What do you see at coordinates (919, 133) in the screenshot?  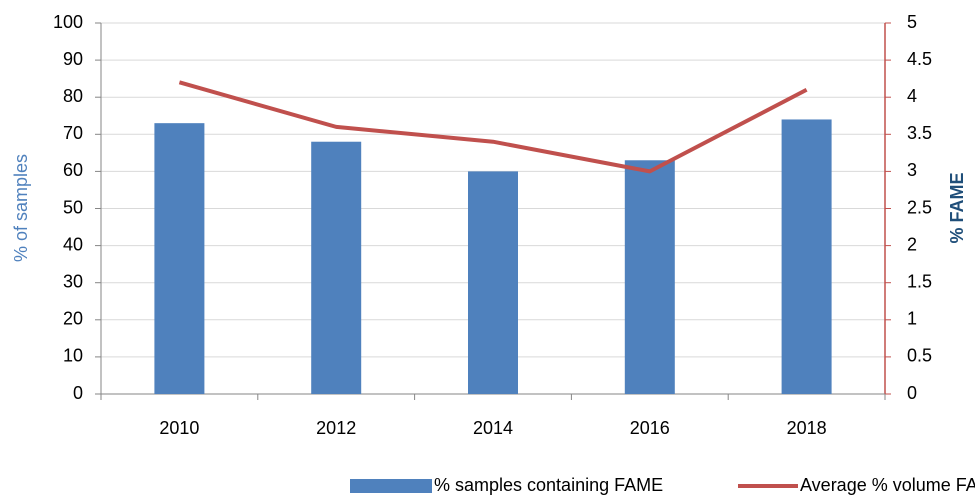 I see `y2-tick-label: 3.5` at bounding box center [919, 133].